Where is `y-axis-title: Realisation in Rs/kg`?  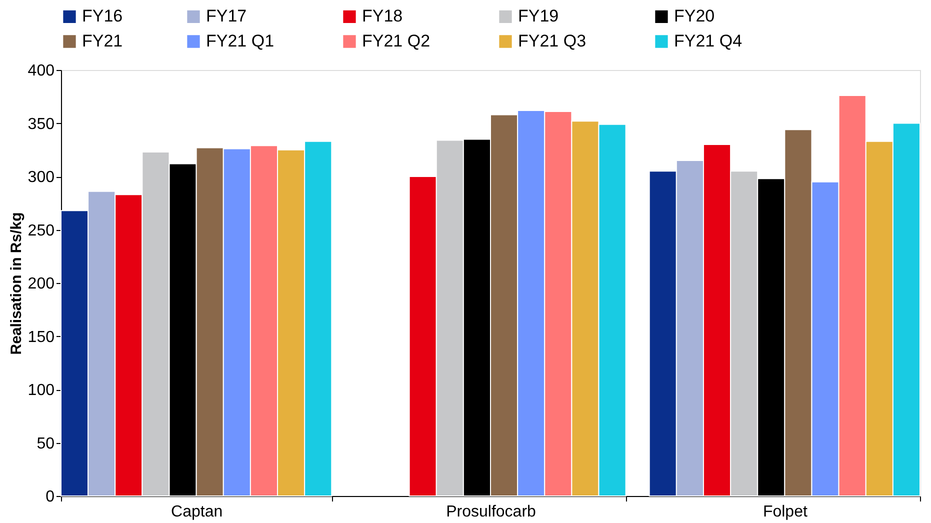 y-axis-title: Realisation in Rs/kg is located at coordinates (16, 283).